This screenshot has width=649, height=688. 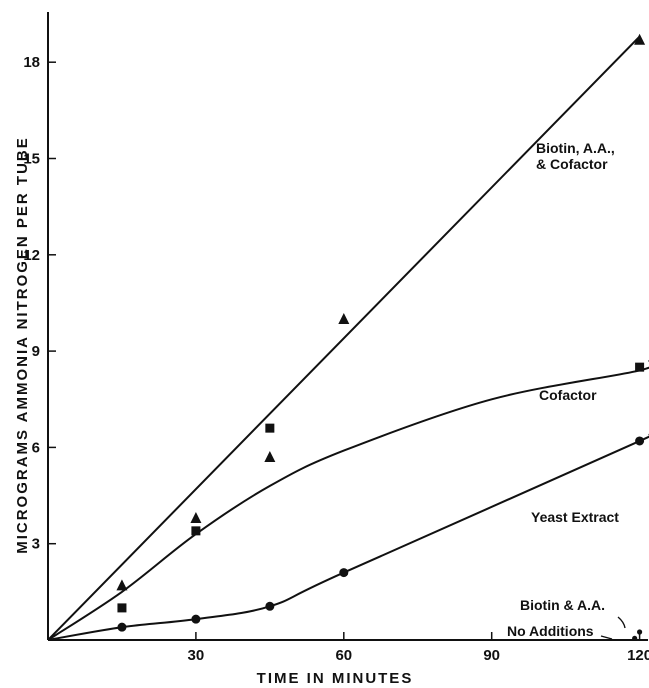 What do you see at coordinates (31, 159) in the screenshot?
I see `y-tick-label-15: 15` at bounding box center [31, 159].